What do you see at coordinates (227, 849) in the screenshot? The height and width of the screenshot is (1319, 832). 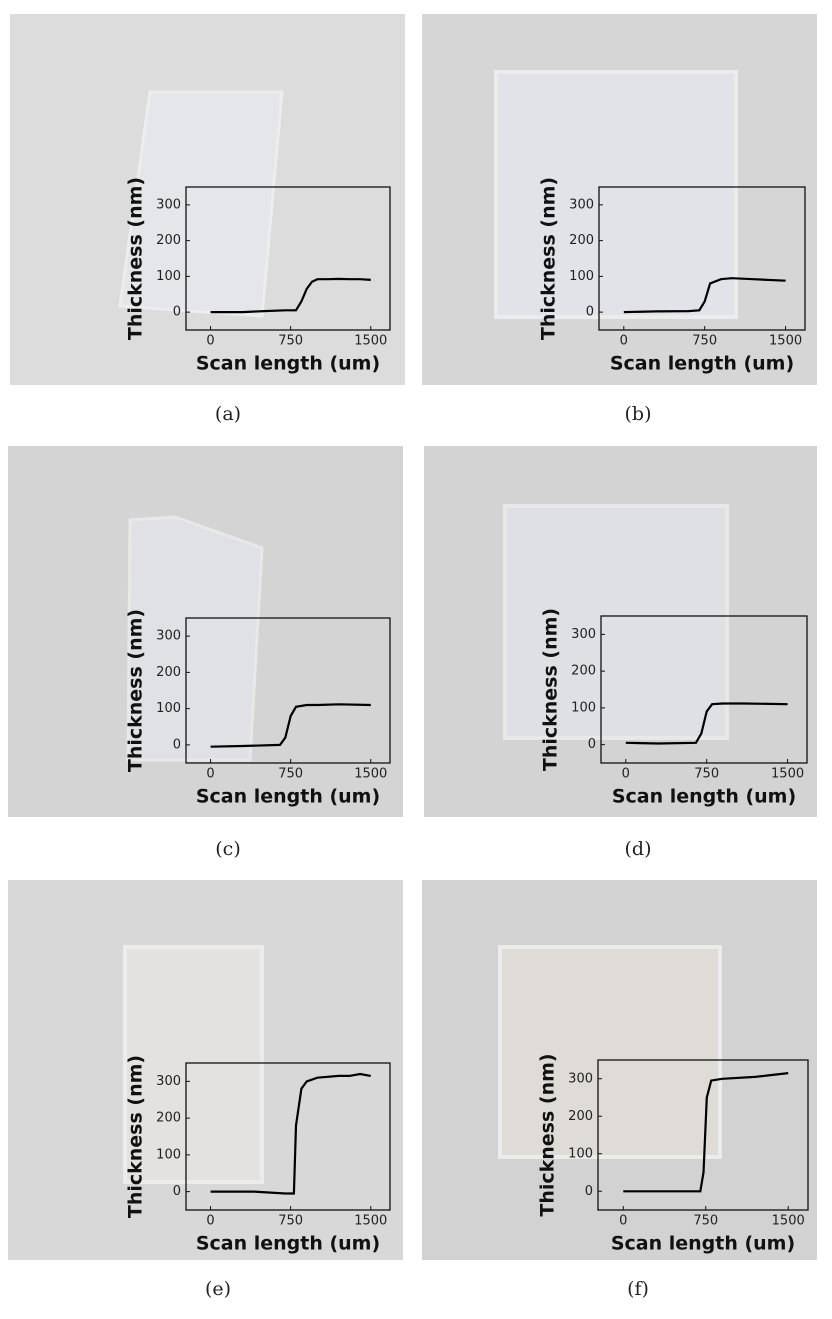 I see `panel-caption: (c)` at bounding box center [227, 849].